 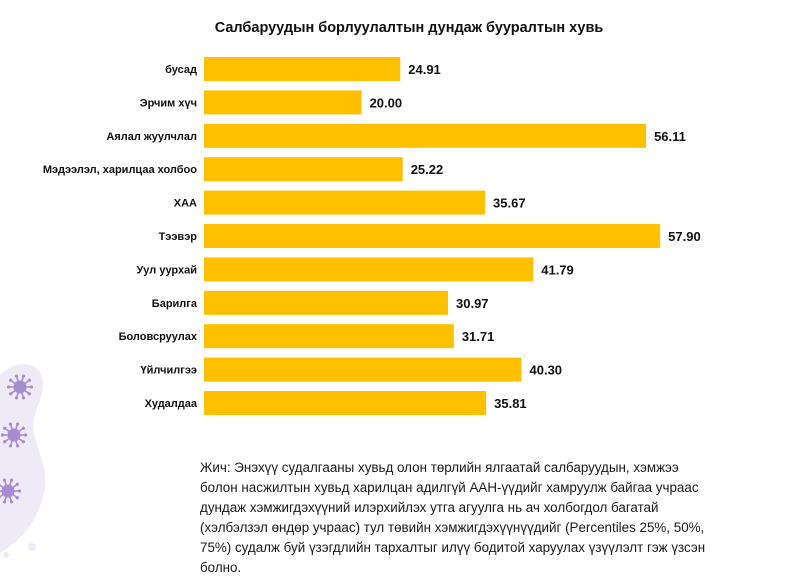 I want to click on data-label: 35.67, so click(x=509, y=203).